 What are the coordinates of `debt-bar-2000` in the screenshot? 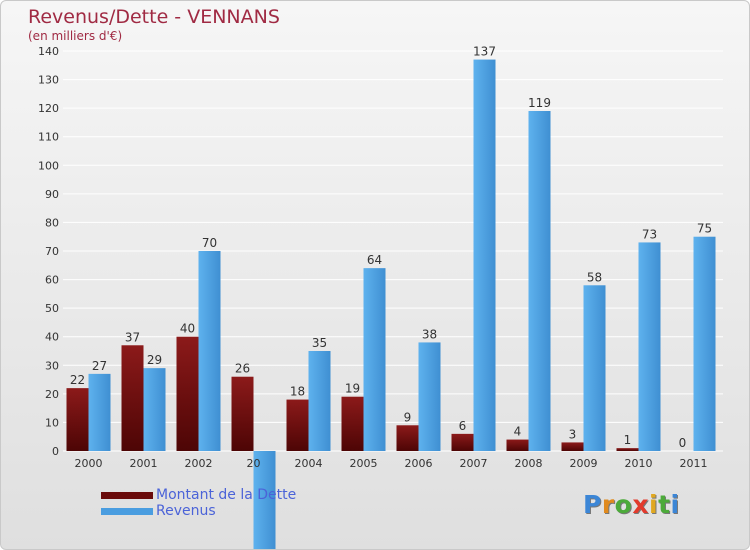 It's located at (77, 419).